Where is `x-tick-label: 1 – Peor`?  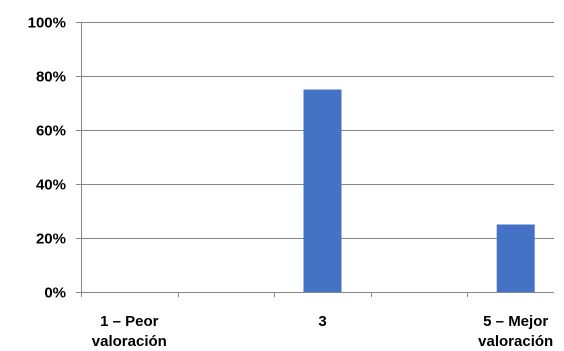
x-tick-label: 1 – Peor is located at coordinates (129, 321).